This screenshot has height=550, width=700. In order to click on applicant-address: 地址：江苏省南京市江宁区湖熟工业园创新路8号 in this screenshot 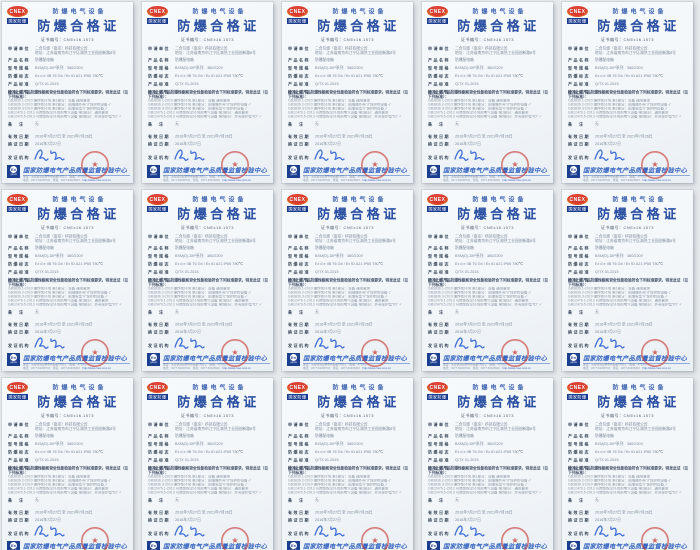, I will do `click(495, 241)`.